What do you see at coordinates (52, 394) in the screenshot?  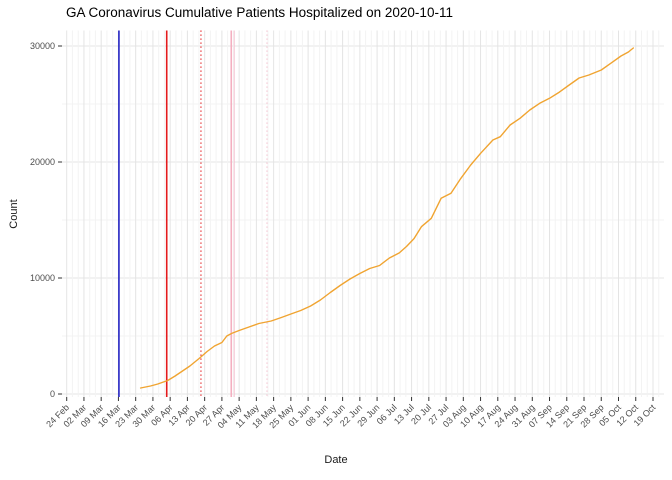 I see `y-tick-label: 0` at bounding box center [52, 394].